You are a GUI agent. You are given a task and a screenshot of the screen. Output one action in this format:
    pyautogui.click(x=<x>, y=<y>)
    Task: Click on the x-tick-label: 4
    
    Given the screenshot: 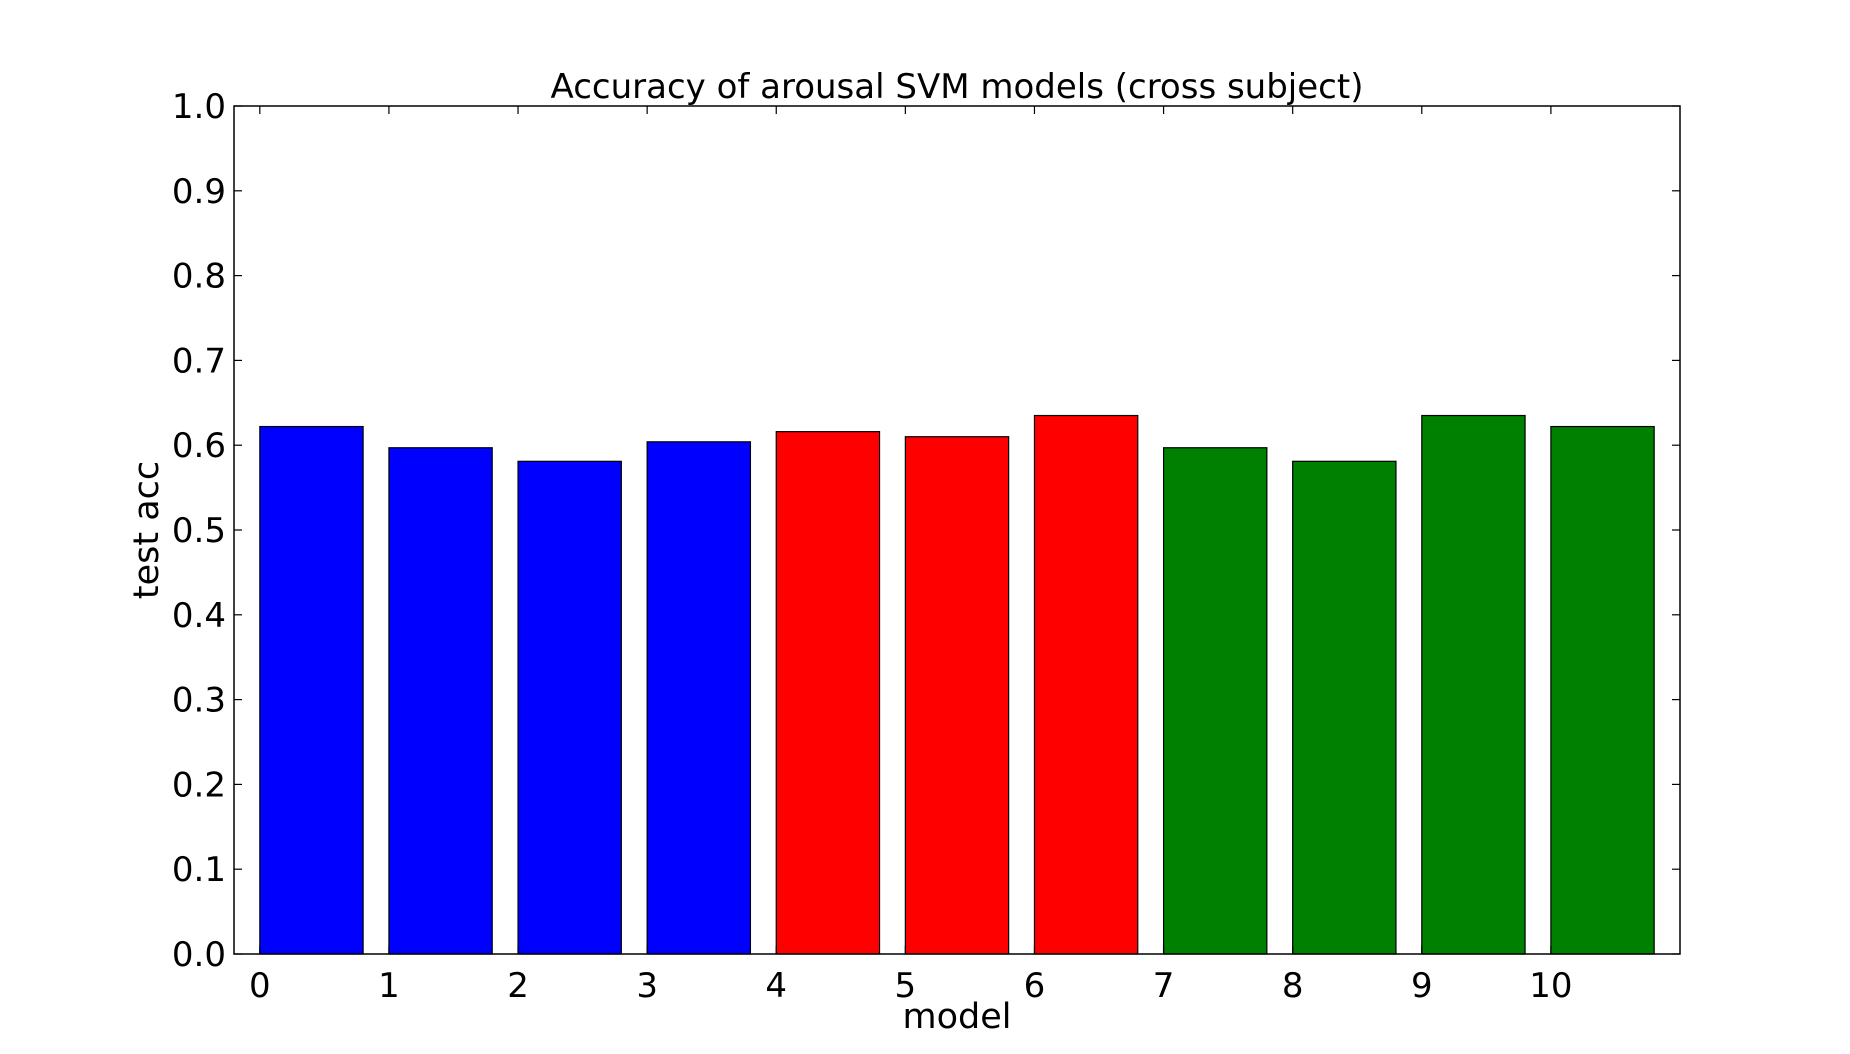 What is the action you would take?
    pyautogui.click(x=776, y=986)
    